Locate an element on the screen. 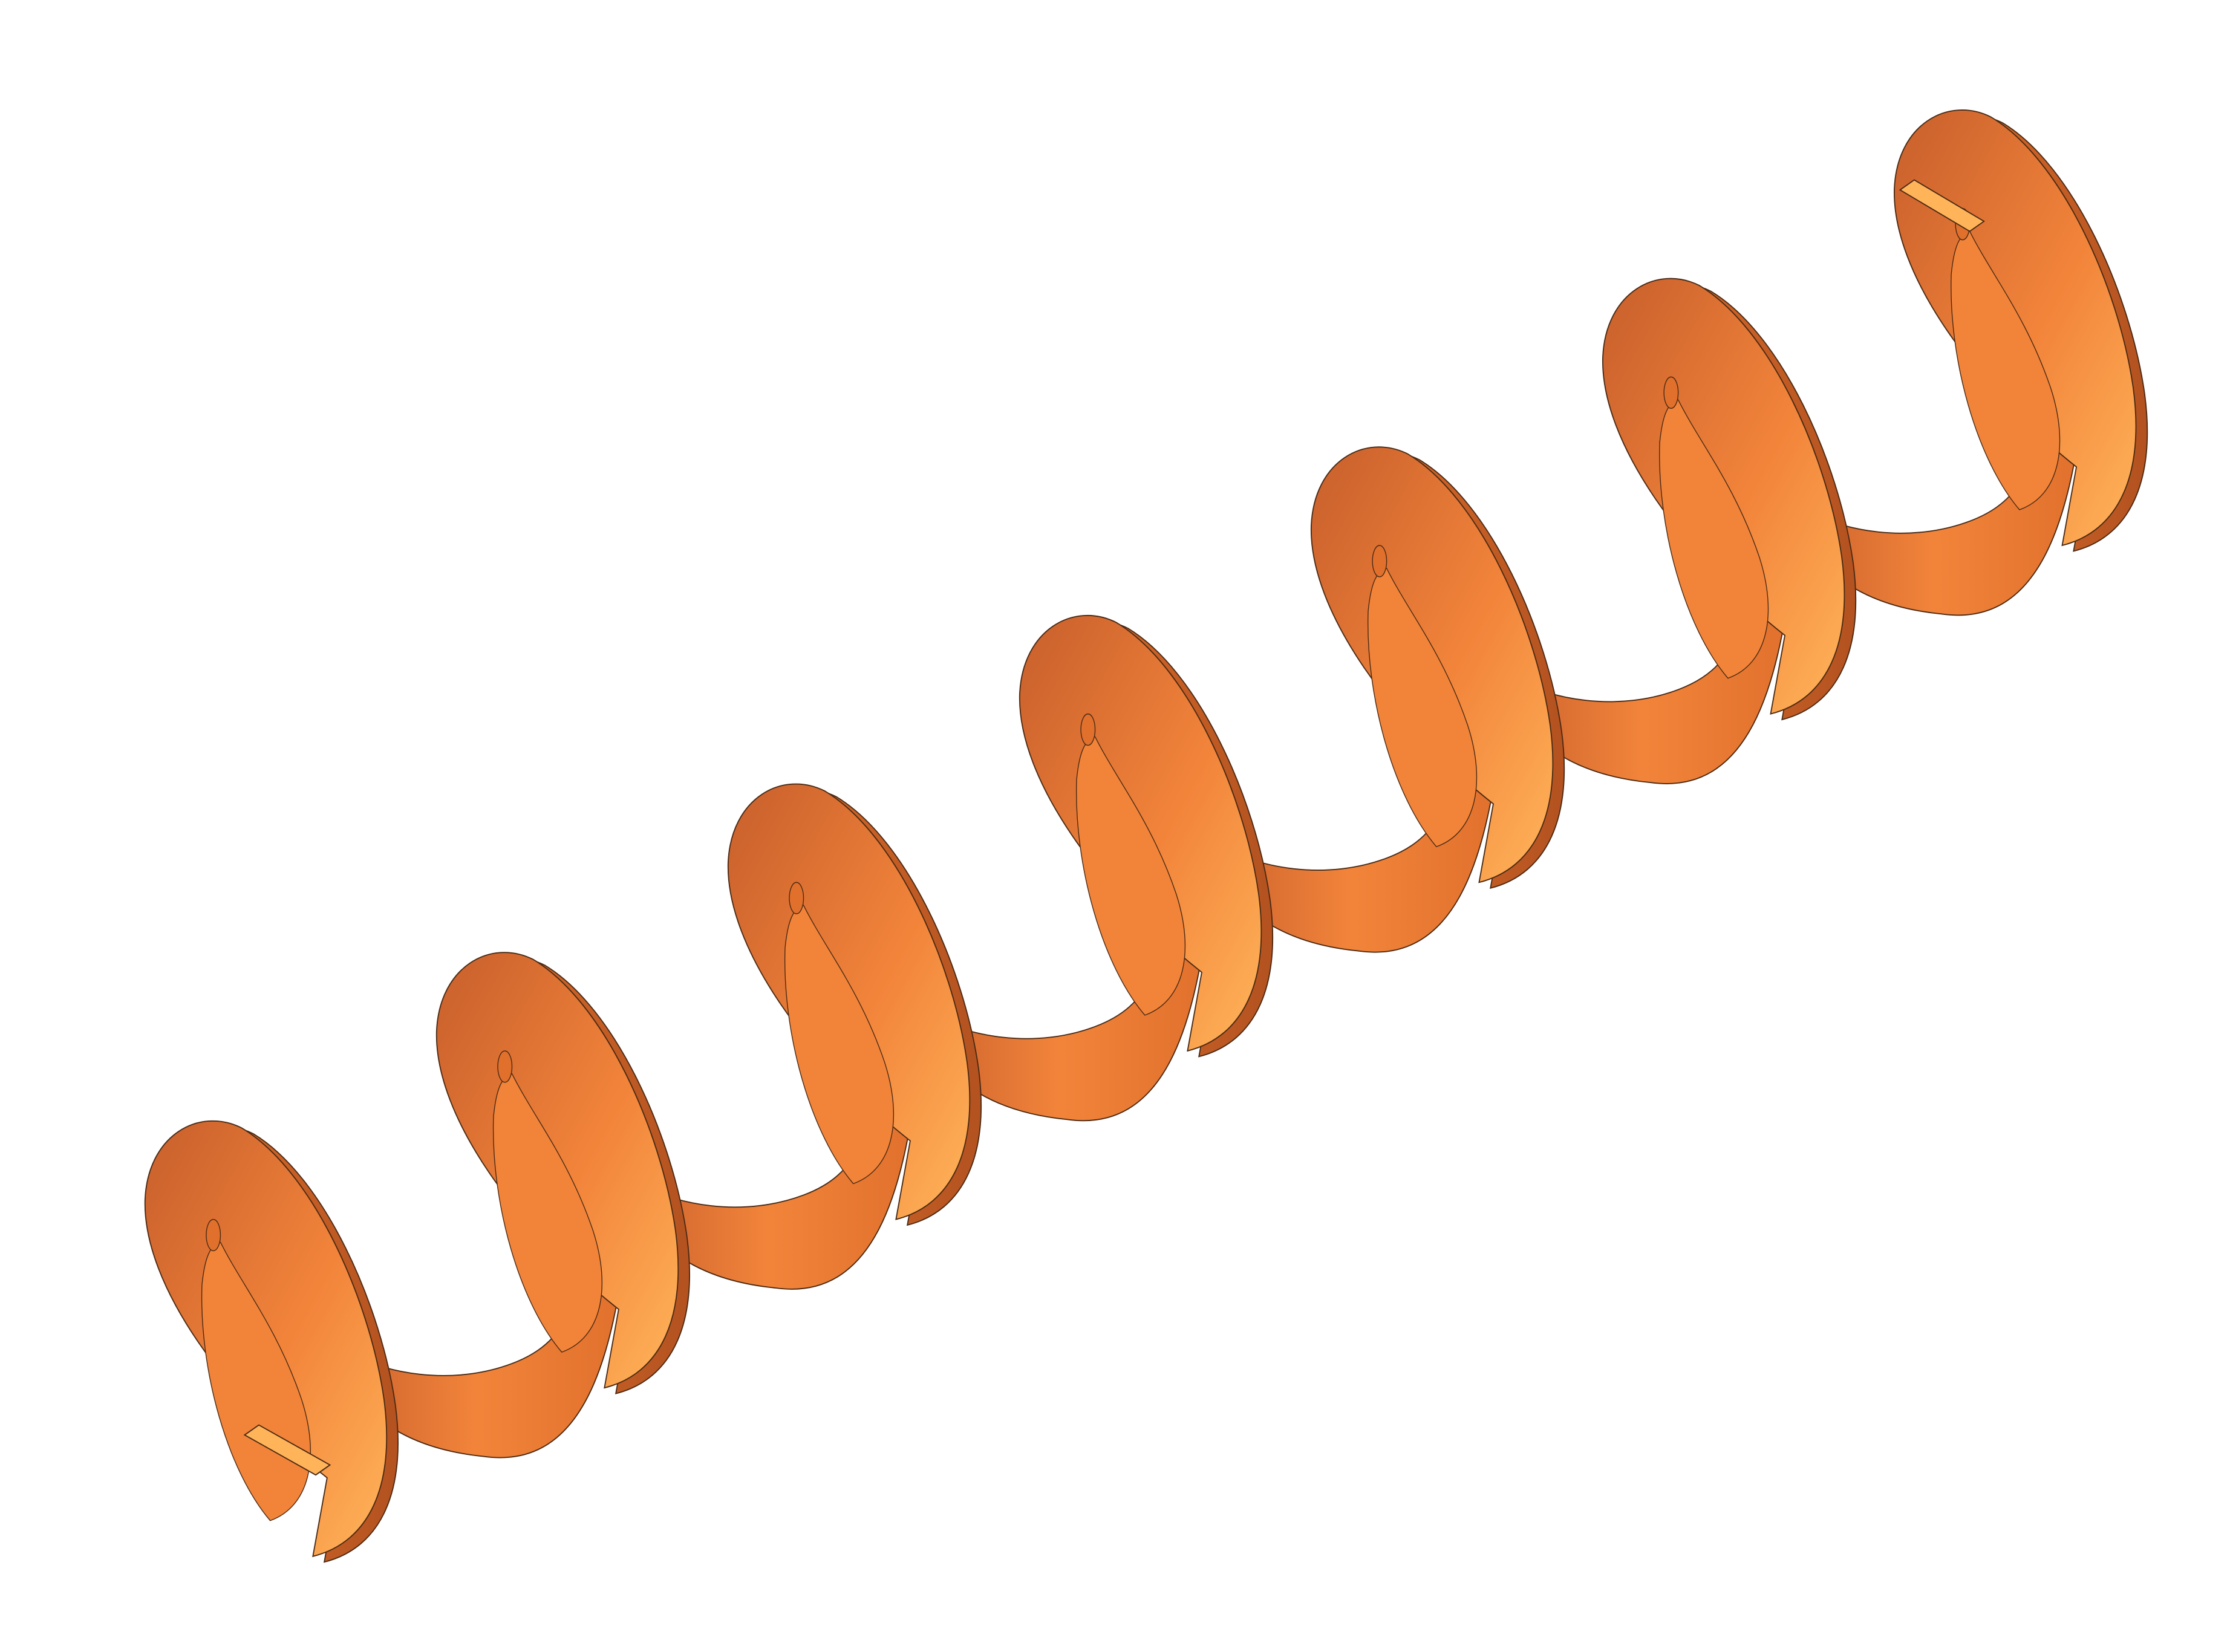 The width and height of the screenshot is (2230, 1652). spring-start-cap is located at coordinates (287, 1450).